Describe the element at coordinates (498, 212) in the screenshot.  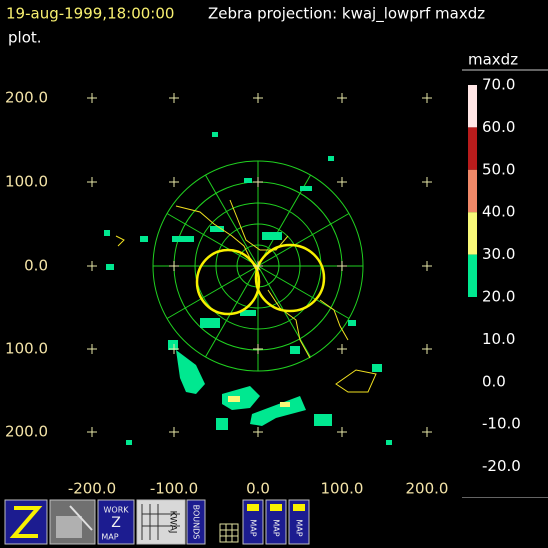
I see `colorbar-label: 40.0` at that location.